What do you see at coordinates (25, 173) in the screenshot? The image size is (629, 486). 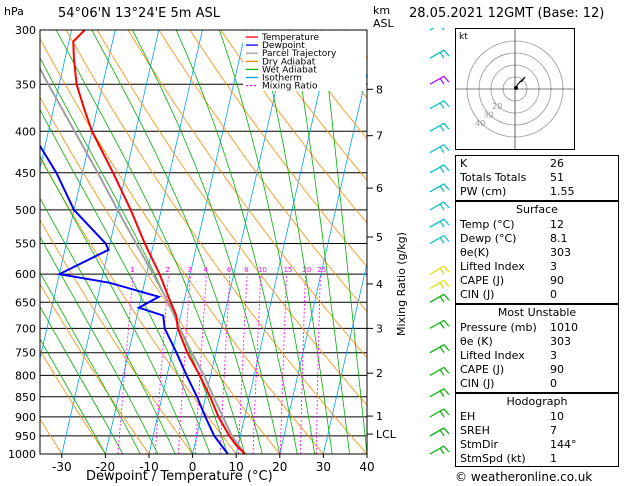 I see `pressure-tick-label: 450` at bounding box center [25, 173].